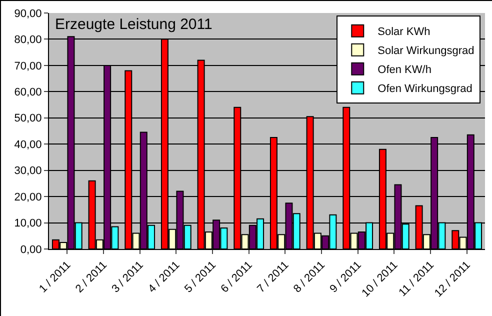  I want to click on chart-title: Erzeugte Leistung 2011, so click(133, 24).